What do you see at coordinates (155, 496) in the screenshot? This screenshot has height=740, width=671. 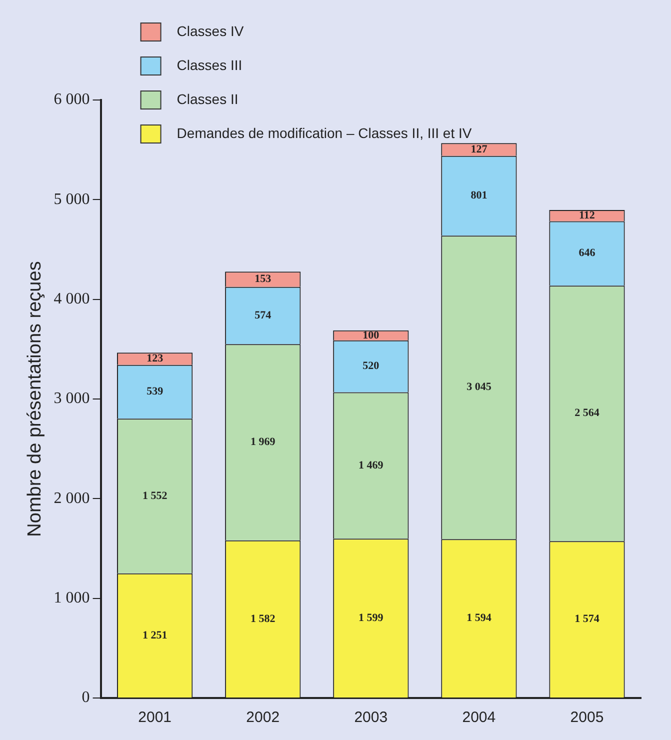 I see `data-label: 1 552` at bounding box center [155, 496].